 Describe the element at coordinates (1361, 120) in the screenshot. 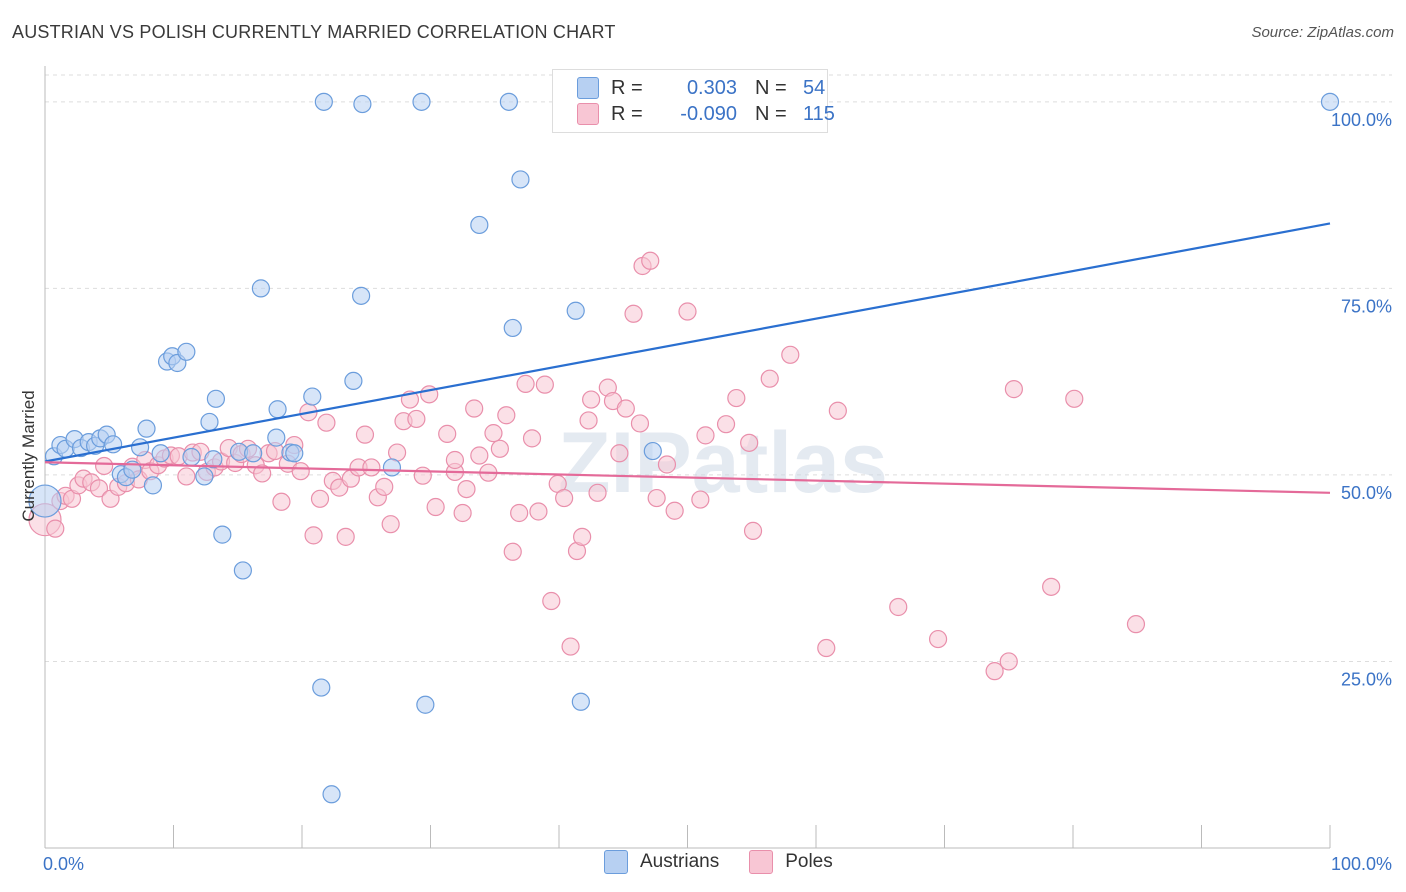

I see `y-tick-label: 100.0%` at that location.